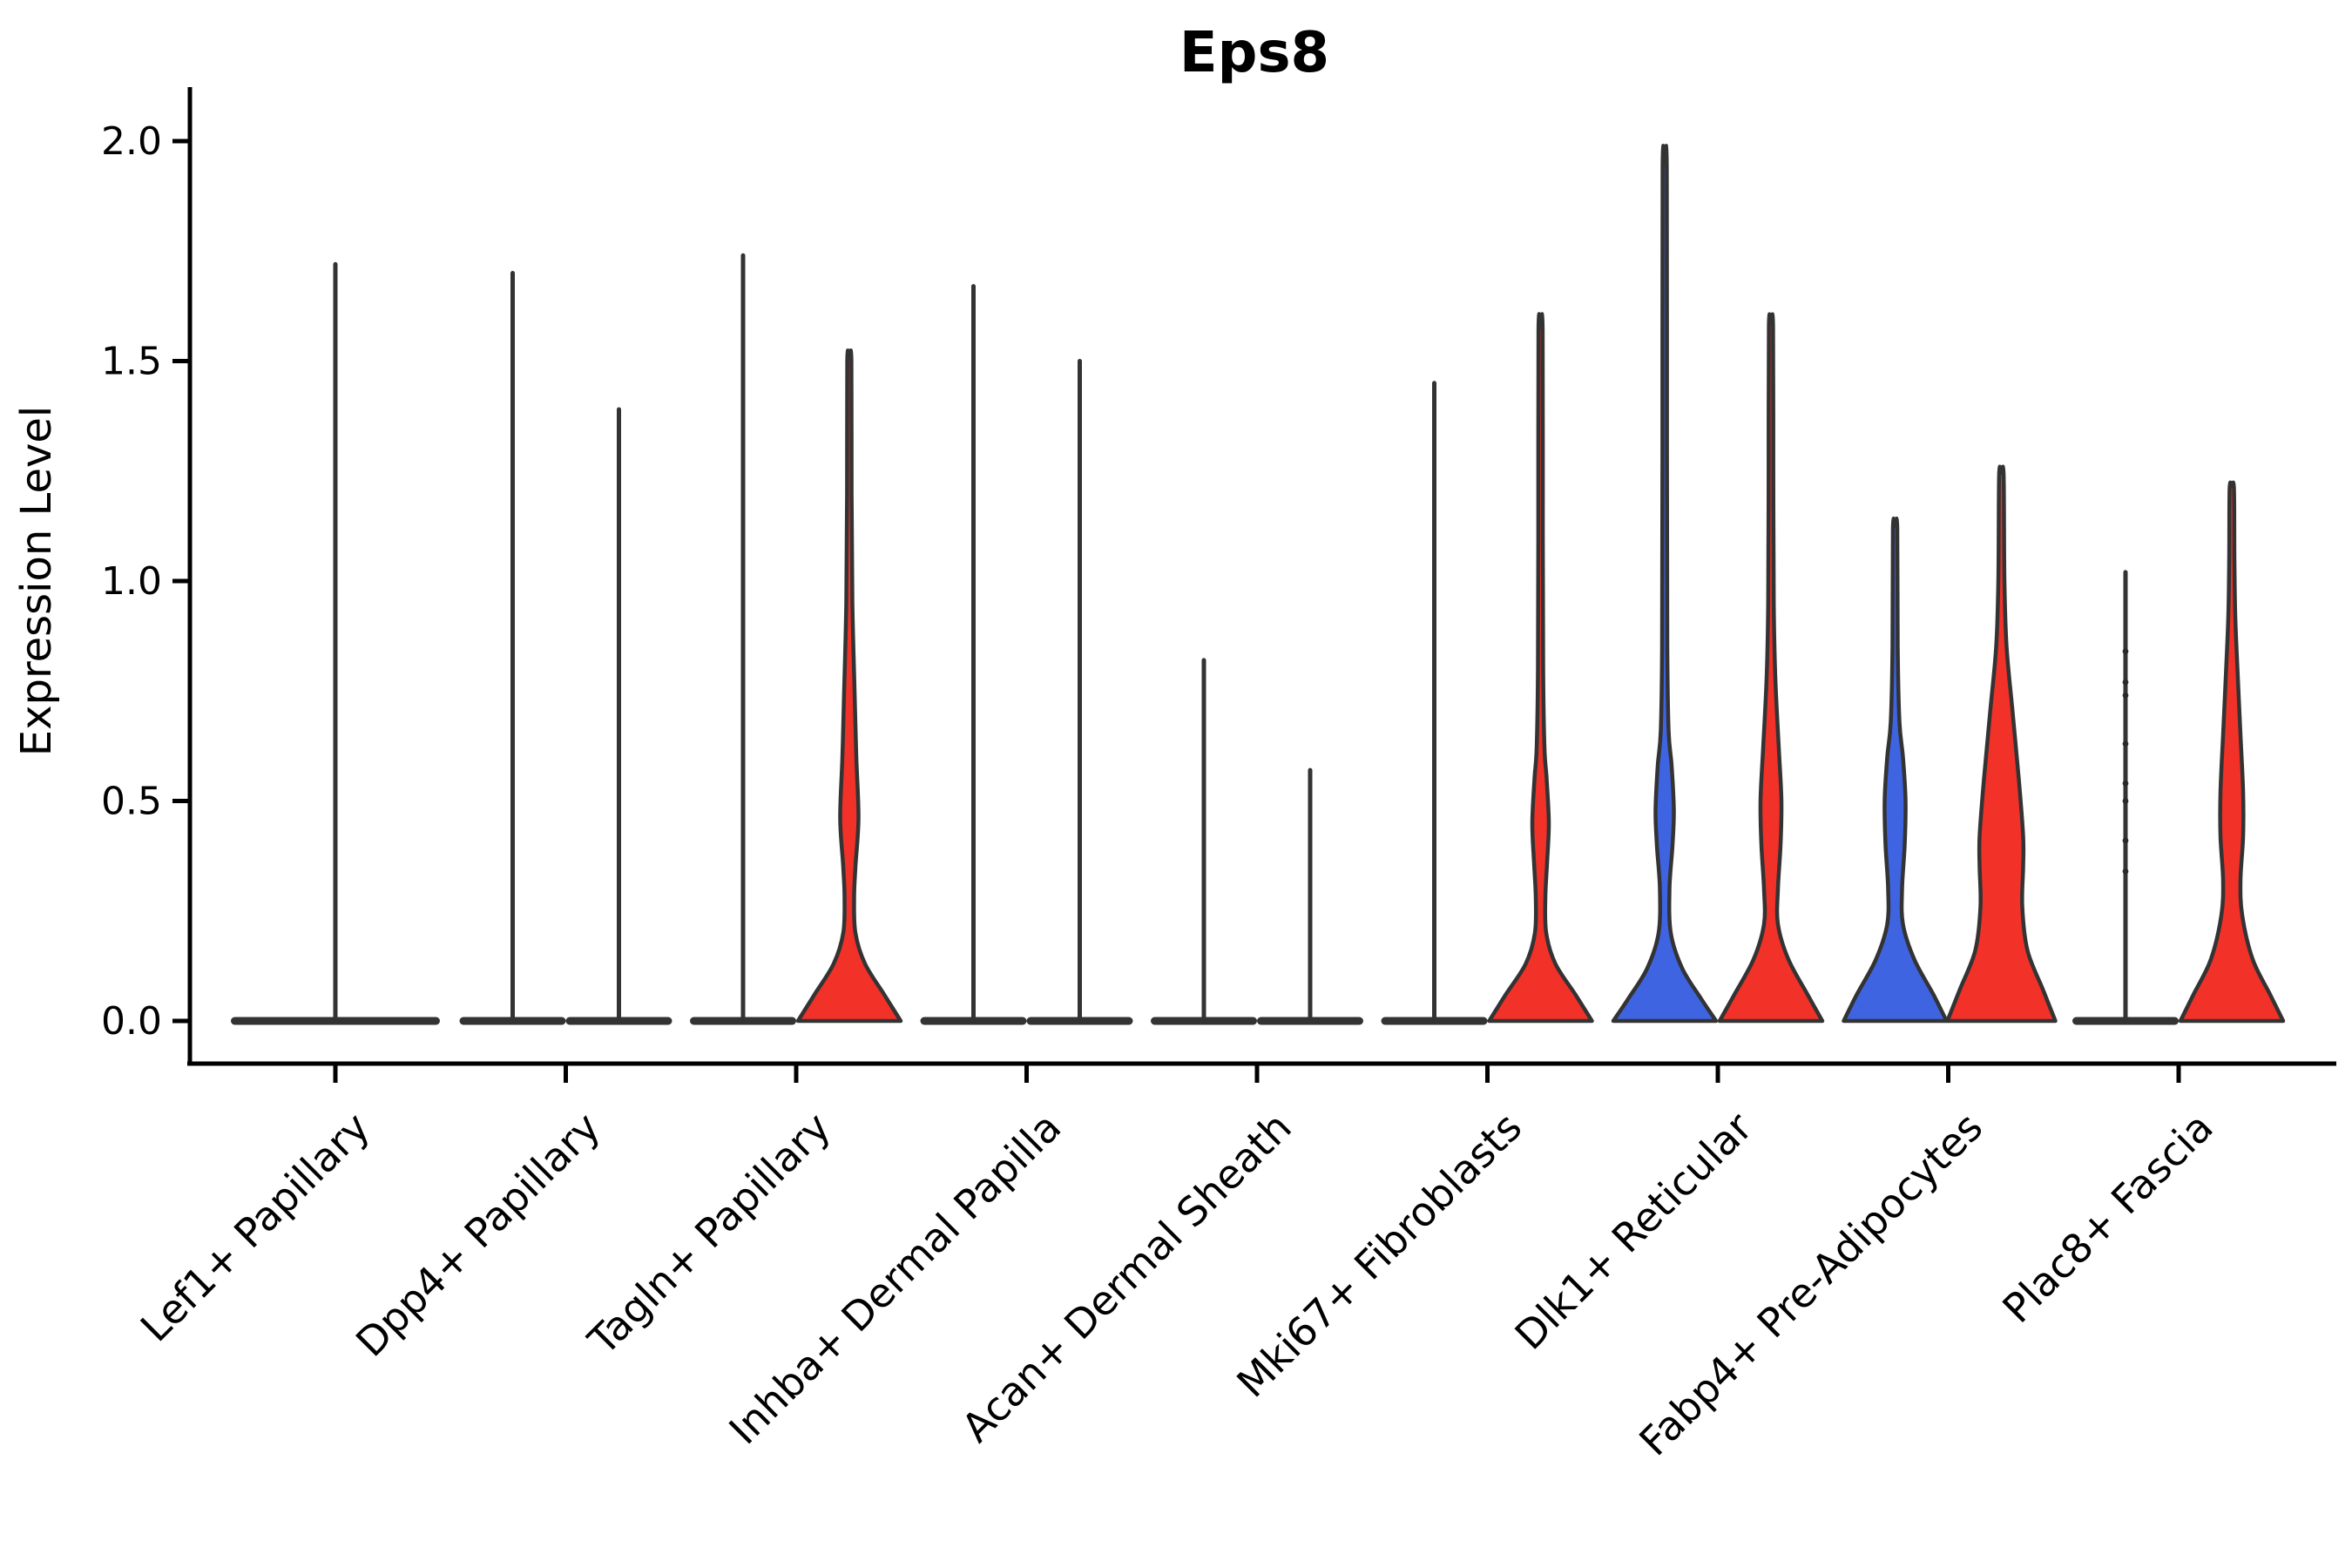 The height and width of the screenshot is (1568, 2352). I want to click on y-tick-label: 0.0, so click(131, 1022).